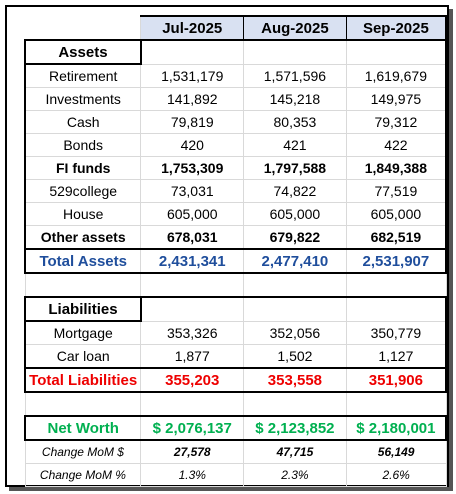  Describe the element at coordinates (295, 145) in the screenshot. I see `cell: 421` at that location.